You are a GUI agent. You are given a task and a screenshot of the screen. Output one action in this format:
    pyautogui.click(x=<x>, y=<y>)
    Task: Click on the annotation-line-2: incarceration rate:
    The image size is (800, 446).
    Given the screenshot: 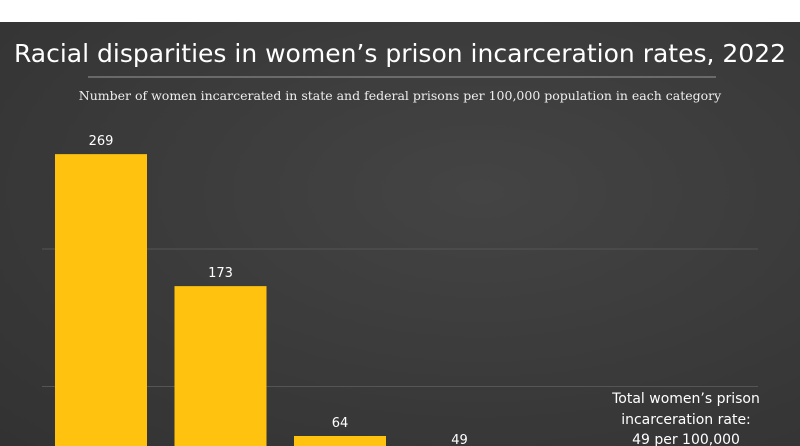 What is the action you would take?
    pyautogui.click(x=686, y=420)
    